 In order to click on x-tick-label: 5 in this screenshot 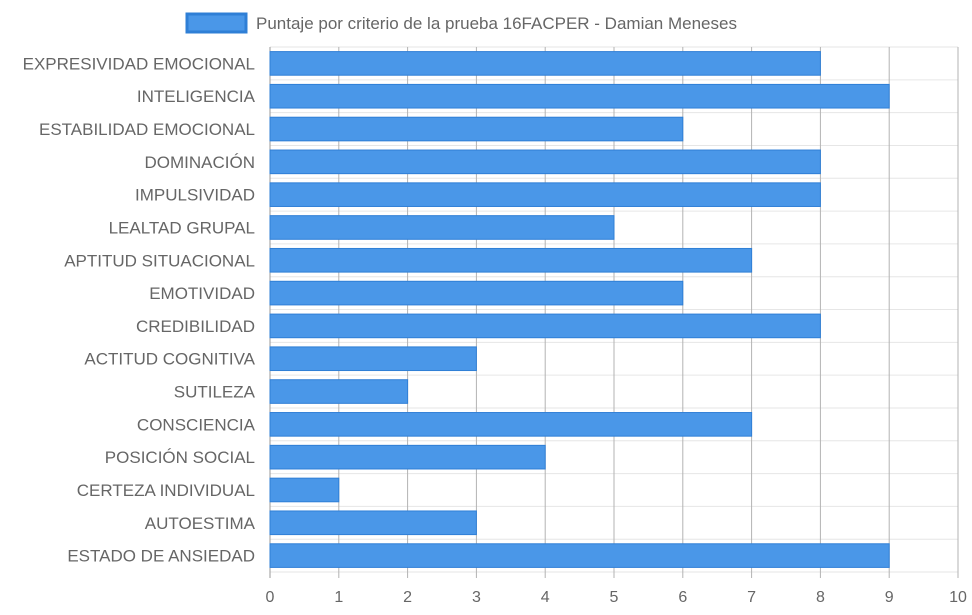, I will do `click(614, 597)`.